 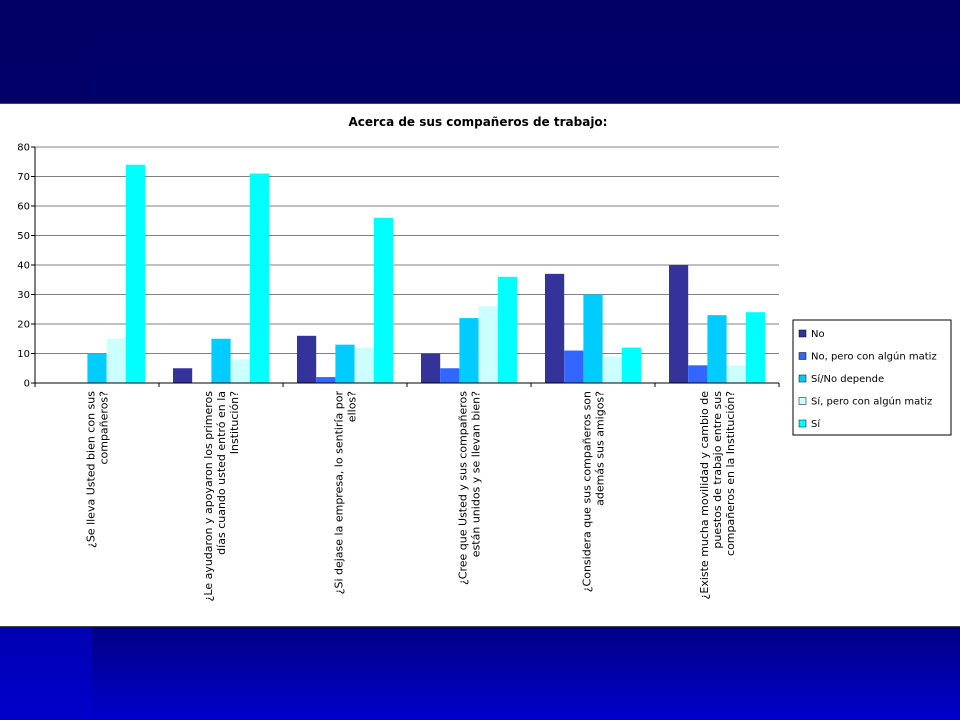 I want to click on legend-label: Sí/No depende, so click(x=847, y=379).